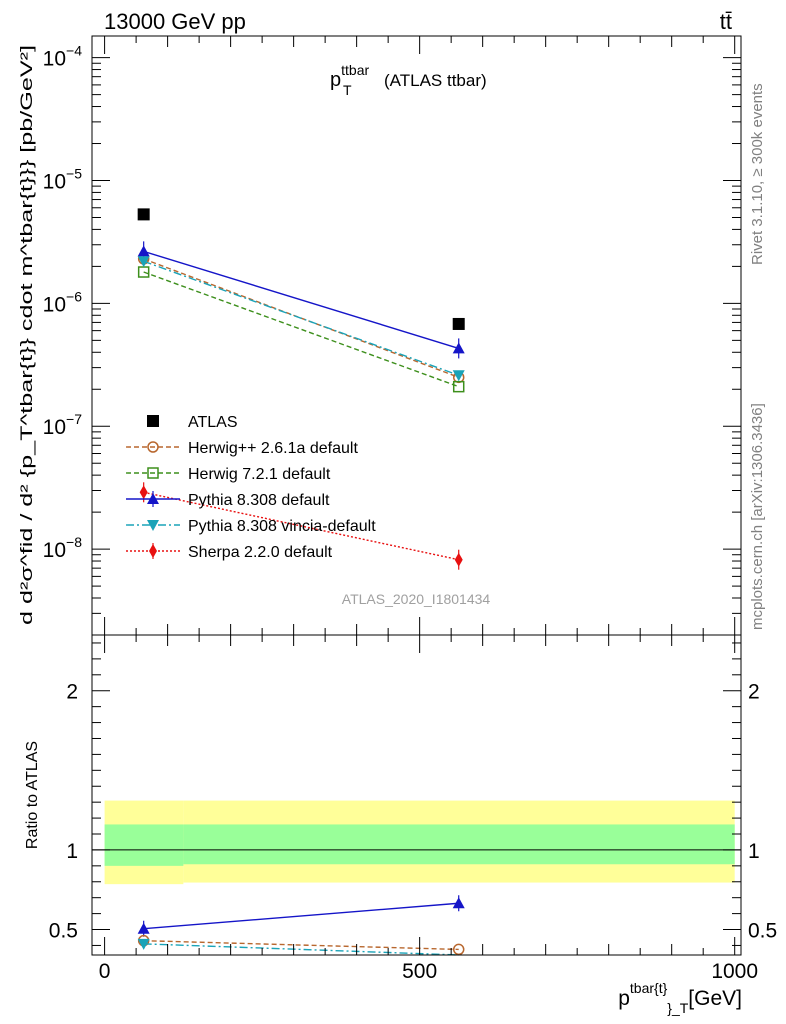 This screenshot has height=1024, width=786. I want to click on x-tick-label: 0, so click(105, 971).